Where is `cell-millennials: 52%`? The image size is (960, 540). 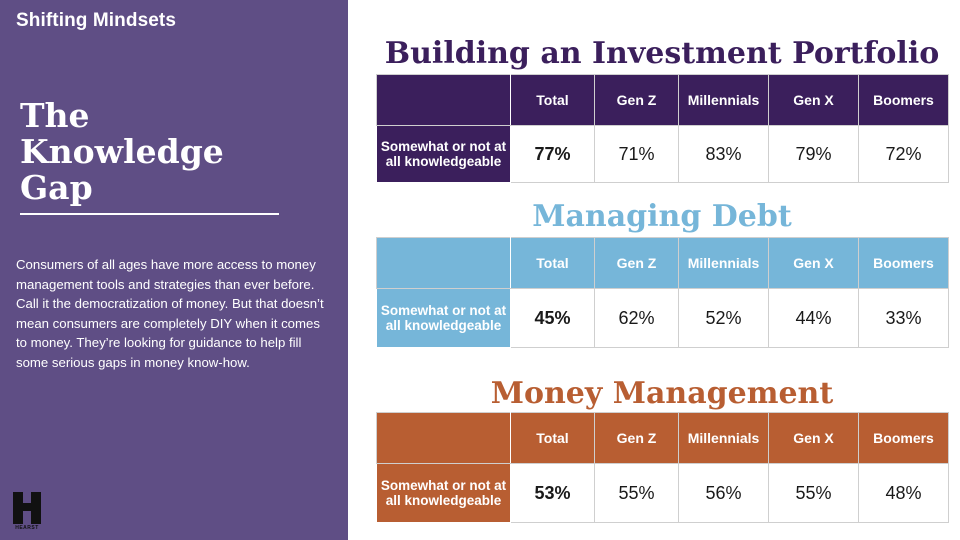 cell-millennials: 52% is located at coordinates (723, 318).